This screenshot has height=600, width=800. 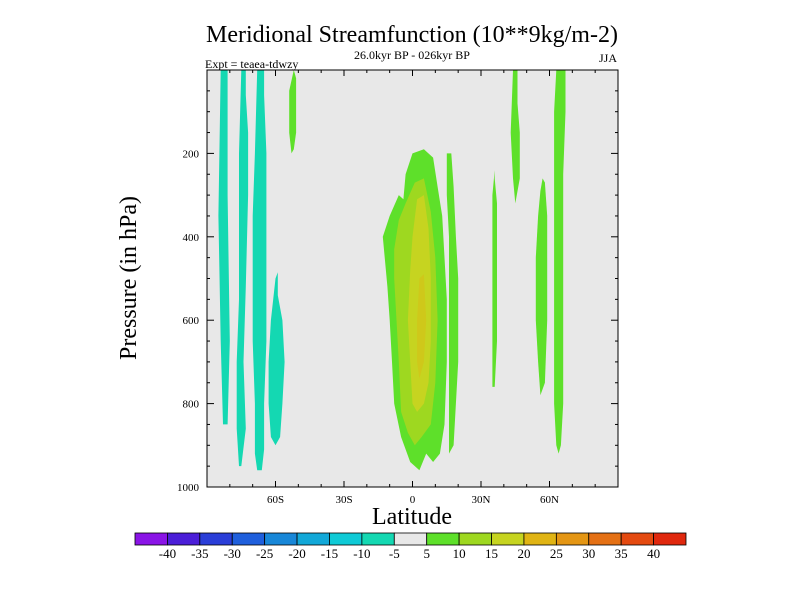 I want to click on colorbar-label: -35, so click(x=199, y=553).